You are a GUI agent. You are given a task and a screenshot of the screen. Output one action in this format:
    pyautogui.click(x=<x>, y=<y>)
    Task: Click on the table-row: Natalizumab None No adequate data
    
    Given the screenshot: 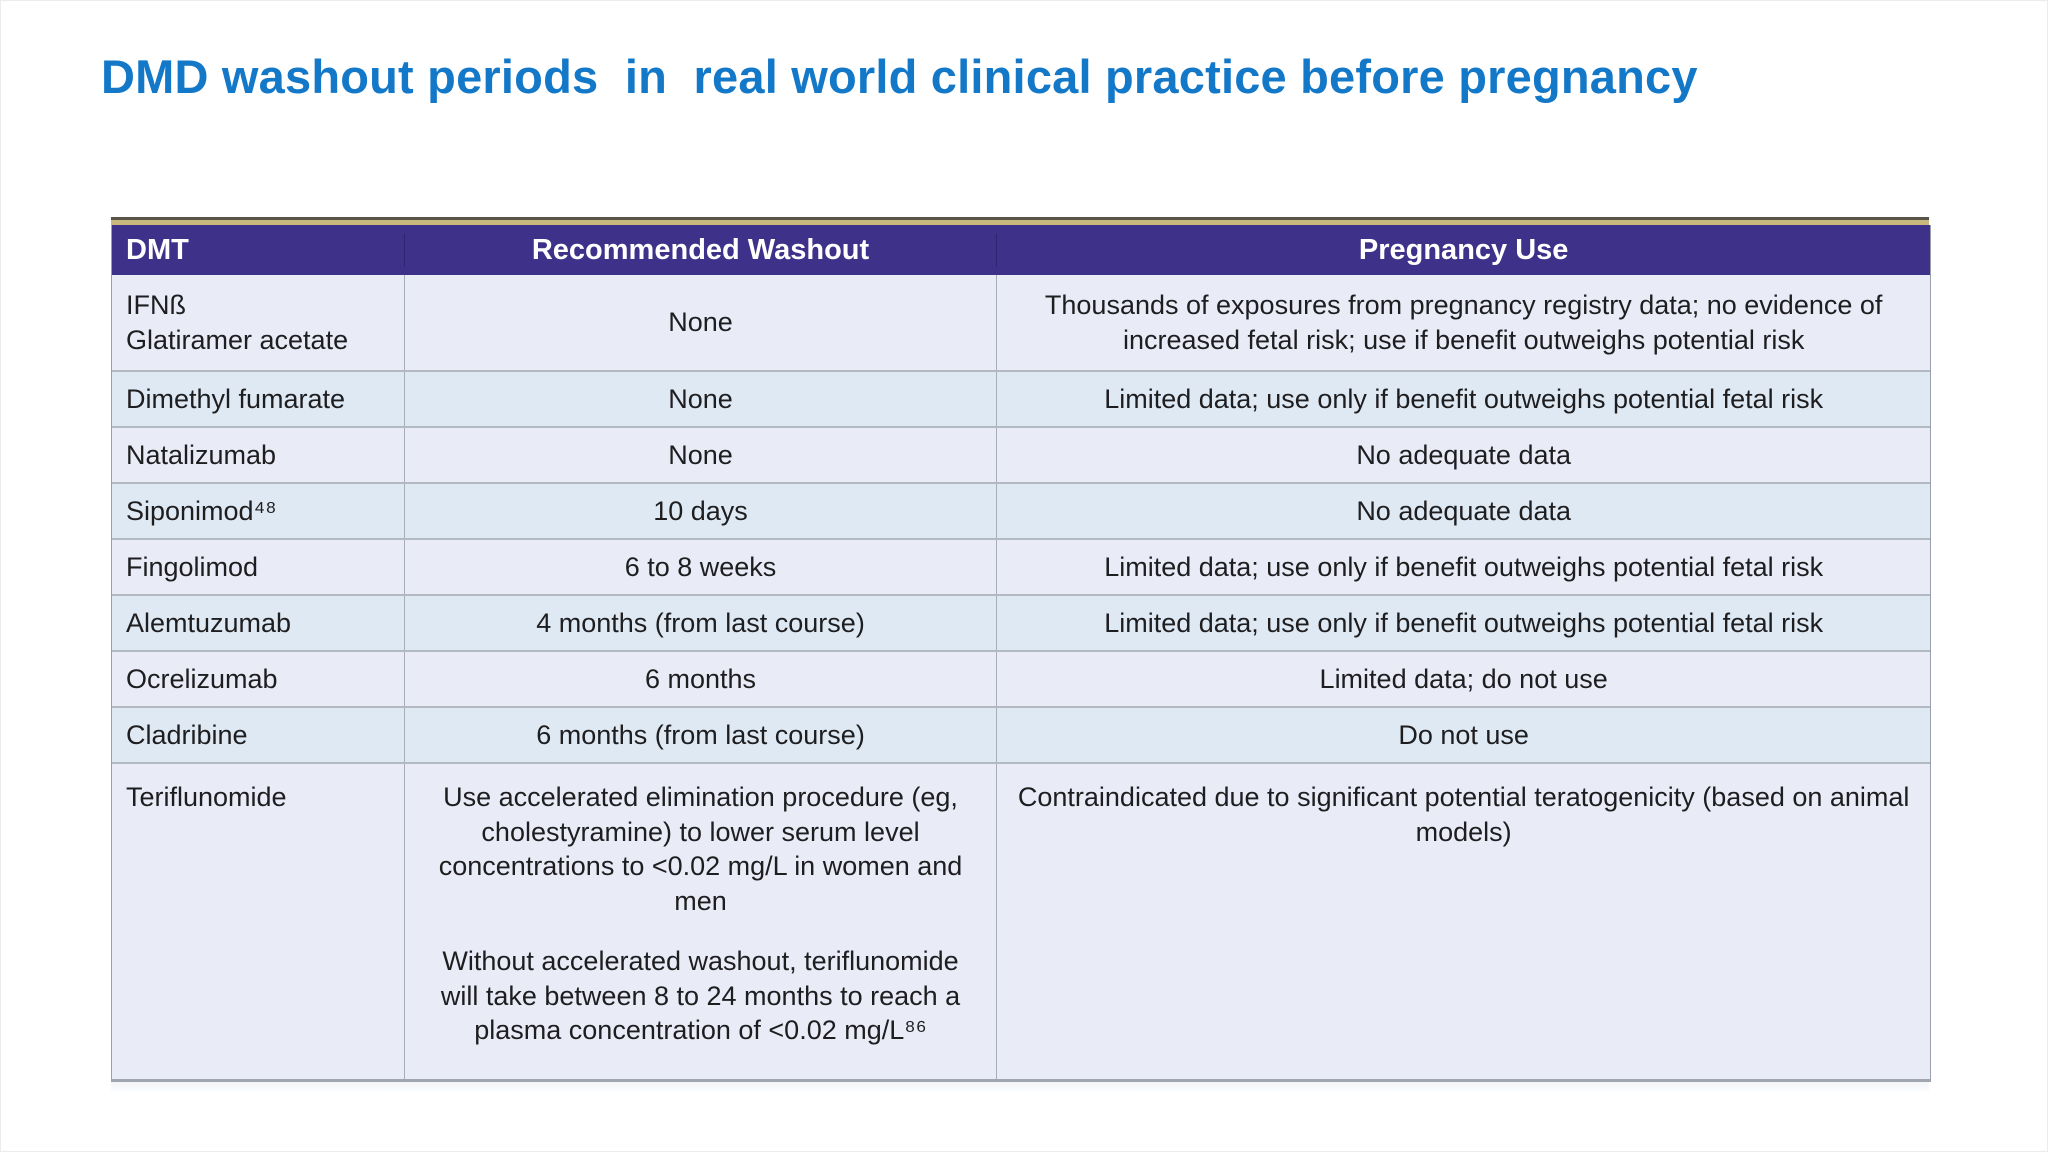 What is the action you would take?
    pyautogui.click(x=1021, y=454)
    